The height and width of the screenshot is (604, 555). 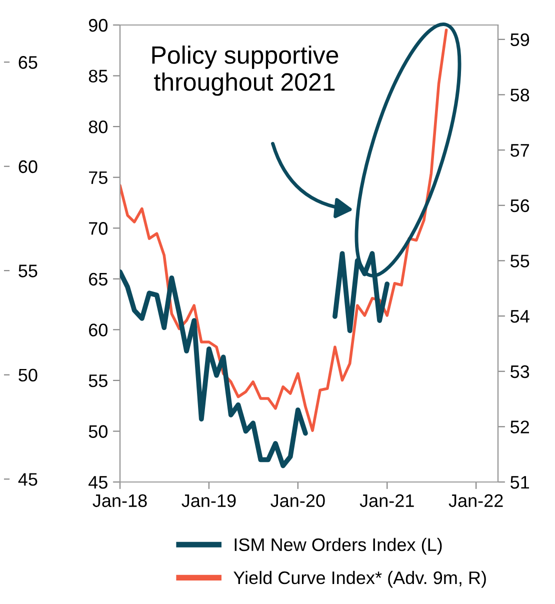 I want to click on y2-tick-label: 53, so click(x=520, y=371).